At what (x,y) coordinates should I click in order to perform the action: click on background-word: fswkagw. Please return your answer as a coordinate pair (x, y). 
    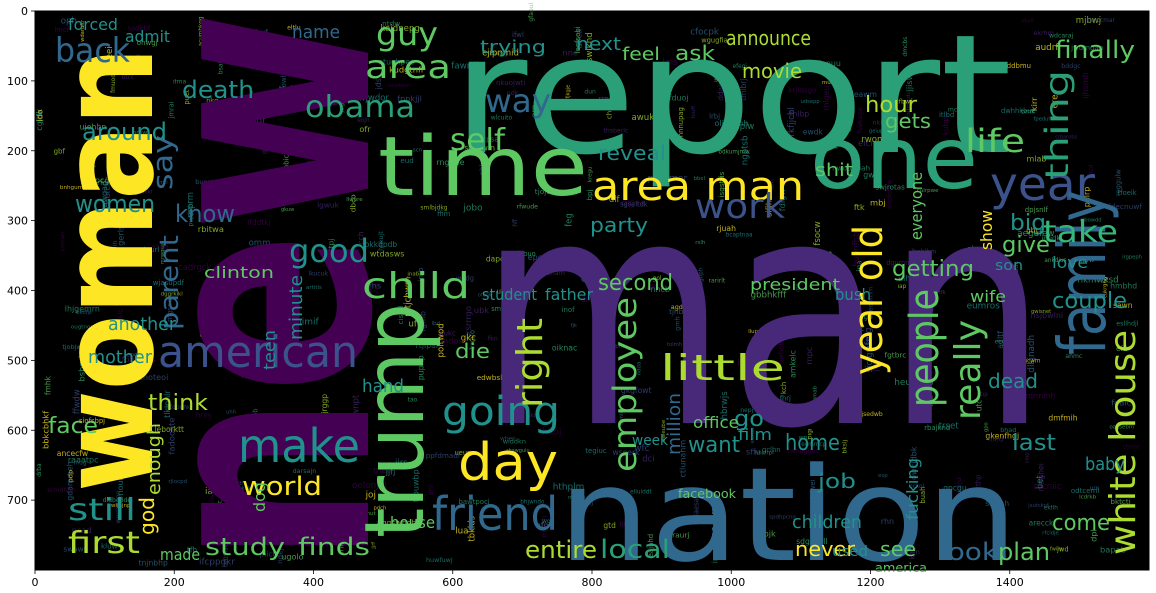
    Looking at the image, I should click on (860, 120).